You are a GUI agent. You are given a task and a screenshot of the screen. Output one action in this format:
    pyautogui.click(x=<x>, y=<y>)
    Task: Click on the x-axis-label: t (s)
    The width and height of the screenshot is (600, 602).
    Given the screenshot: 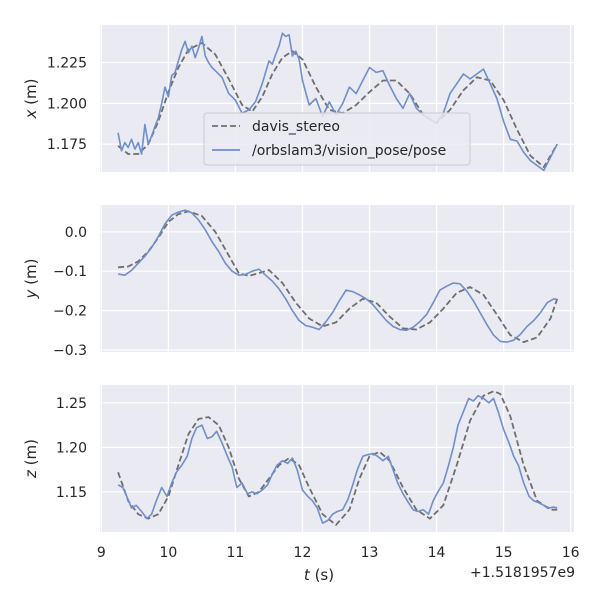 What is the action you would take?
    pyautogui.click(x=319, y=575)
    